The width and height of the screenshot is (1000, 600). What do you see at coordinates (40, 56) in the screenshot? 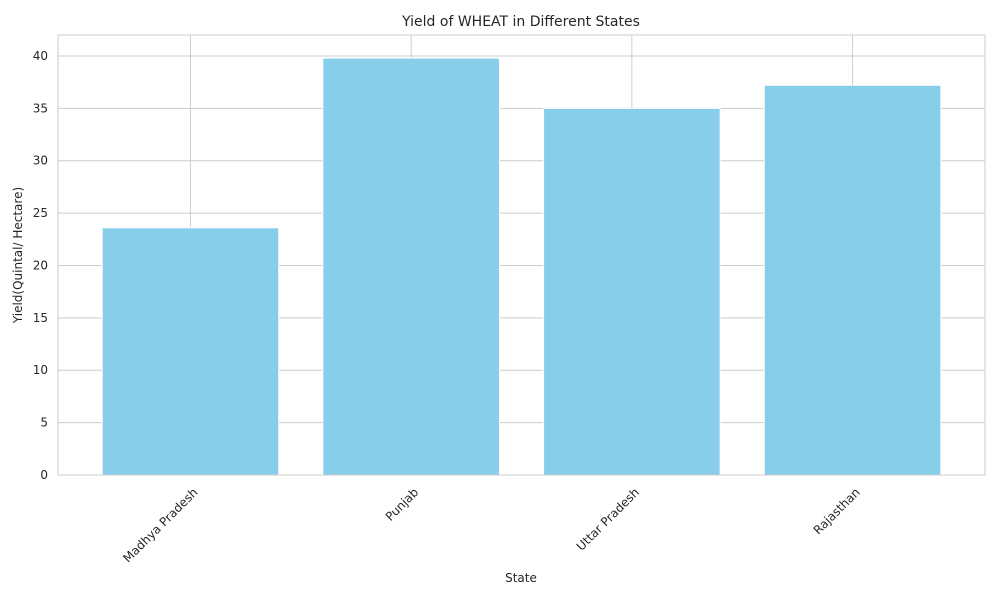
I see `y-tick-label: 40` at bounding box center [40, 56].